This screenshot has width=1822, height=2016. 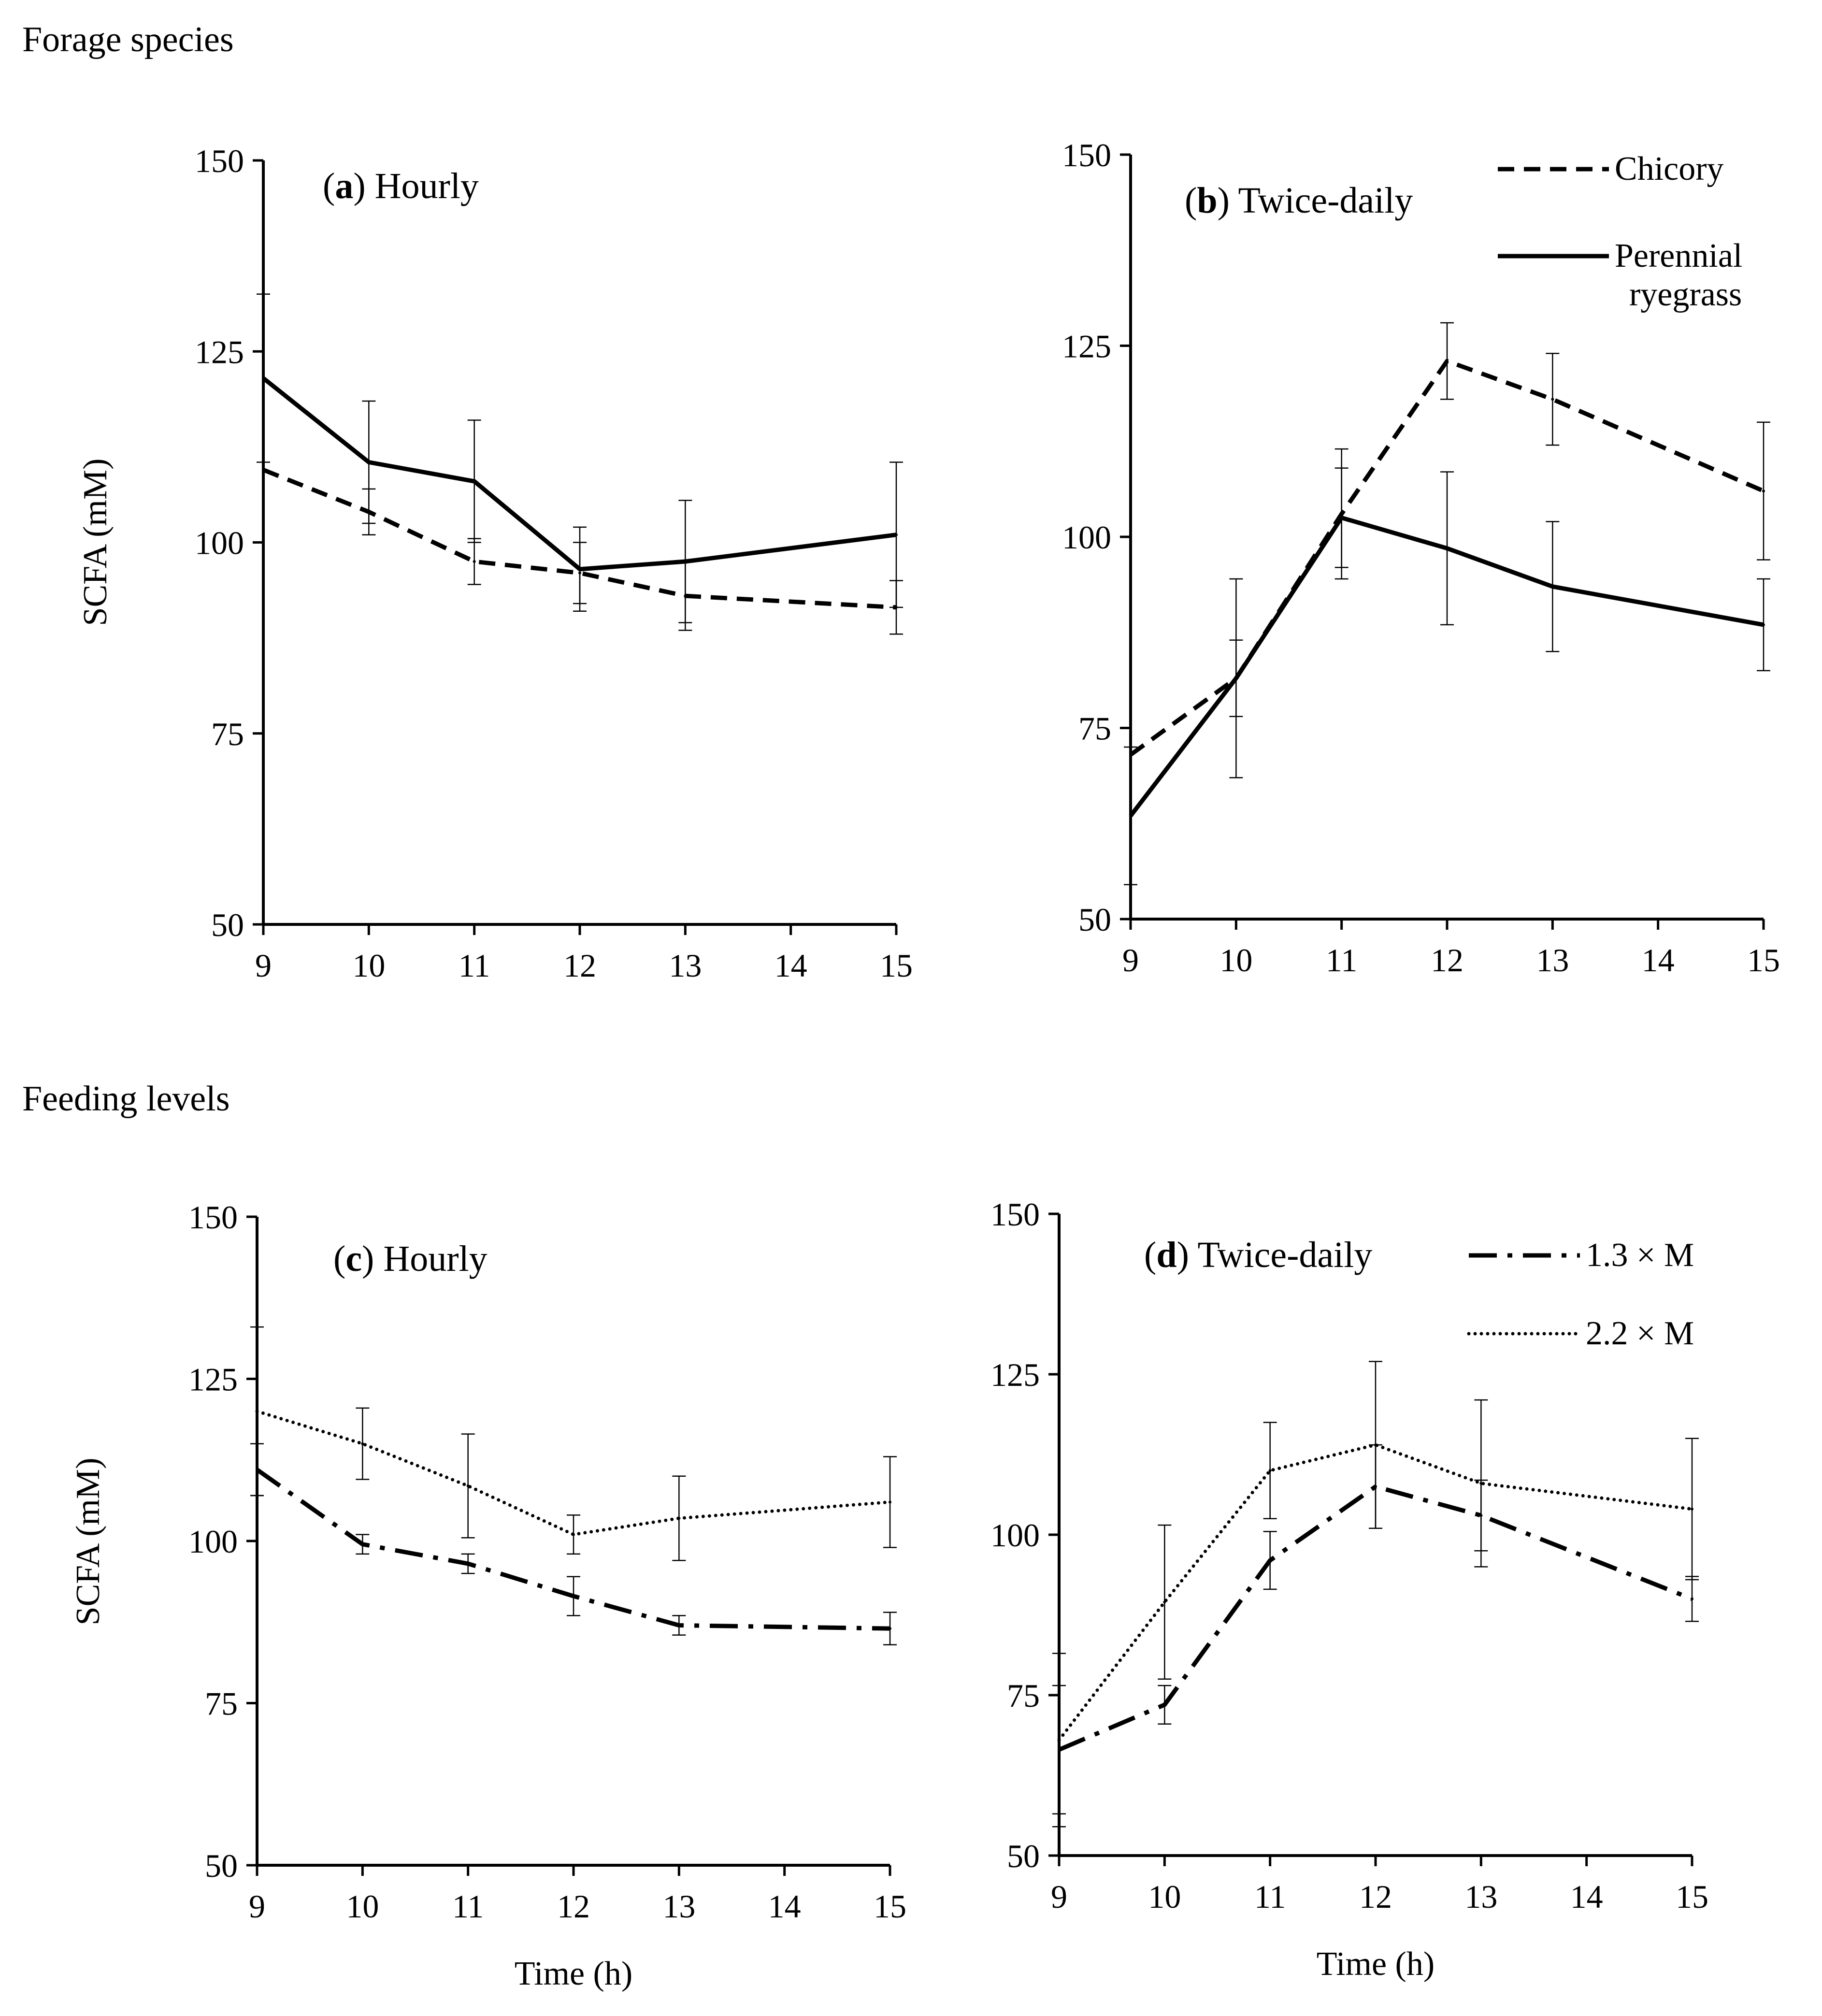 I want to click on series-2-2-m, so click(x=573, y=1444).